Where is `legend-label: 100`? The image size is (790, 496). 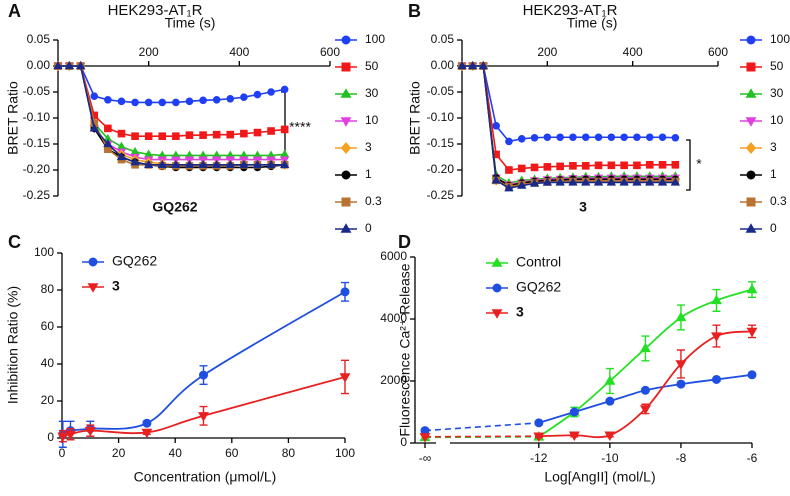
legend-label: 100 is located at coordinates (780, 39).